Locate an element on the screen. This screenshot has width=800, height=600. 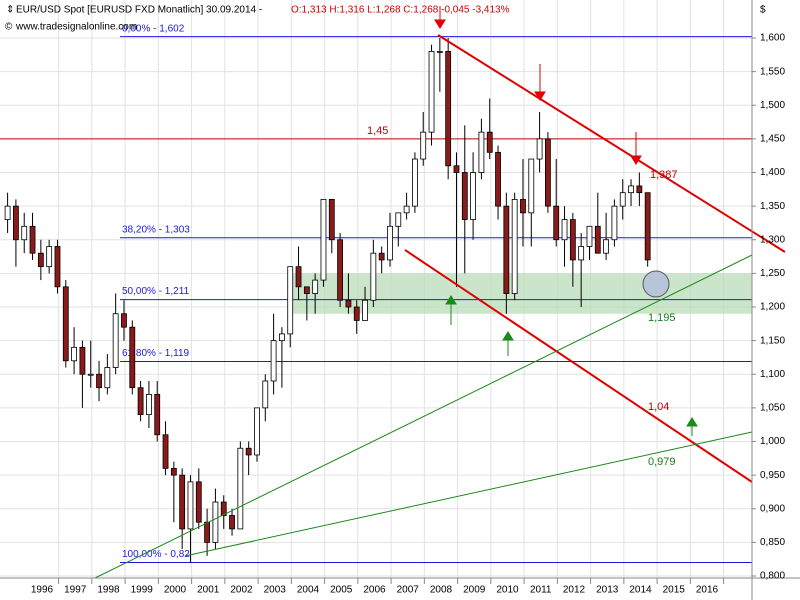
x-tick-label: 2012 is located at coordinates (574, 590).